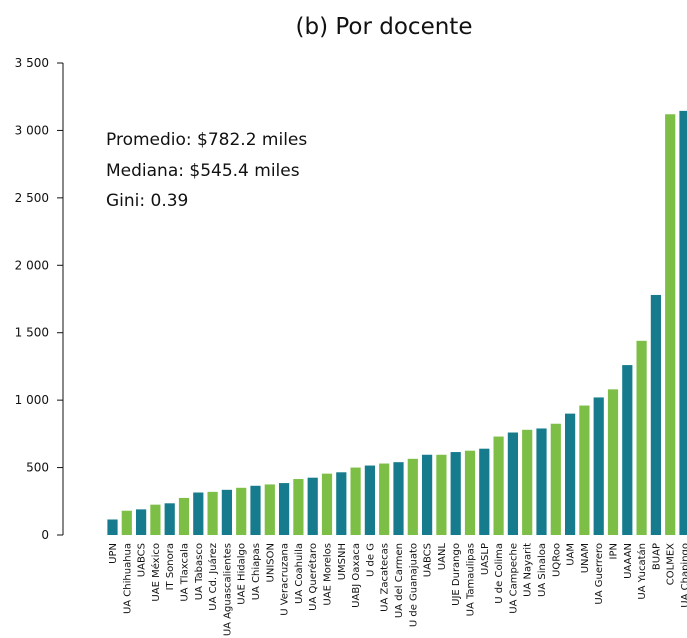  Describe the element at coordinates (442, 557) in the screenshot. I see `x-tick-label: UANL` at that location.